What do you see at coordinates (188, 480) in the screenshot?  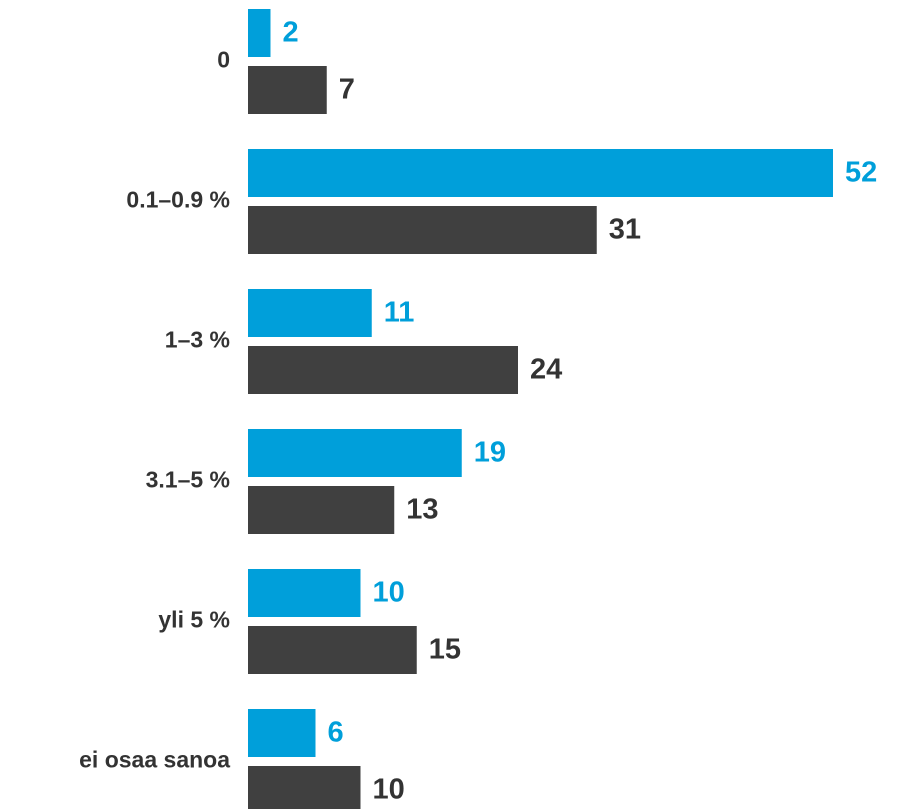 I see `category-label-3-1-5: 3.1–5 %` at bounding box center [188, 480].